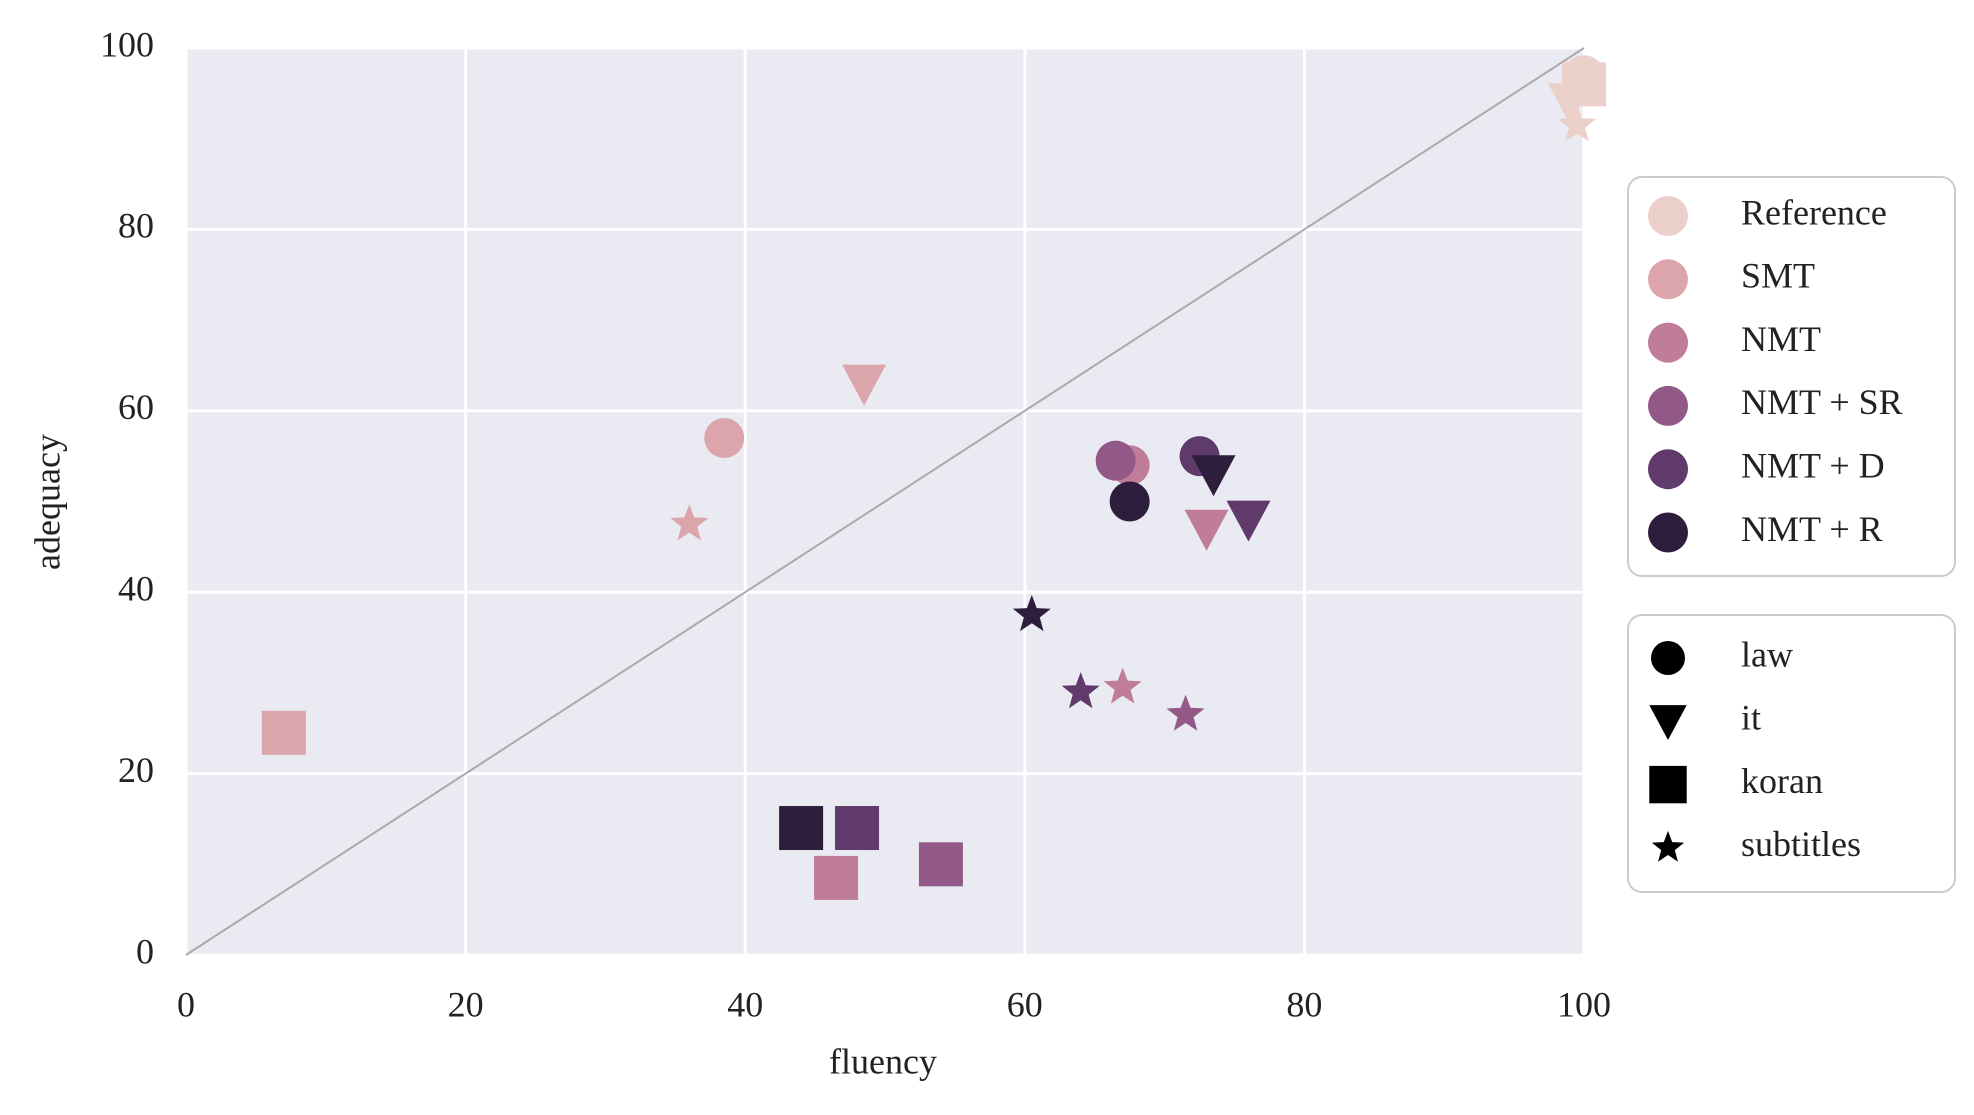 The image size is (1974, 1115). What do you see at coordinates (1304, 1004) in the screenshot?
I see `x-tick-label: 80` at bounding box center [1304, 1004].